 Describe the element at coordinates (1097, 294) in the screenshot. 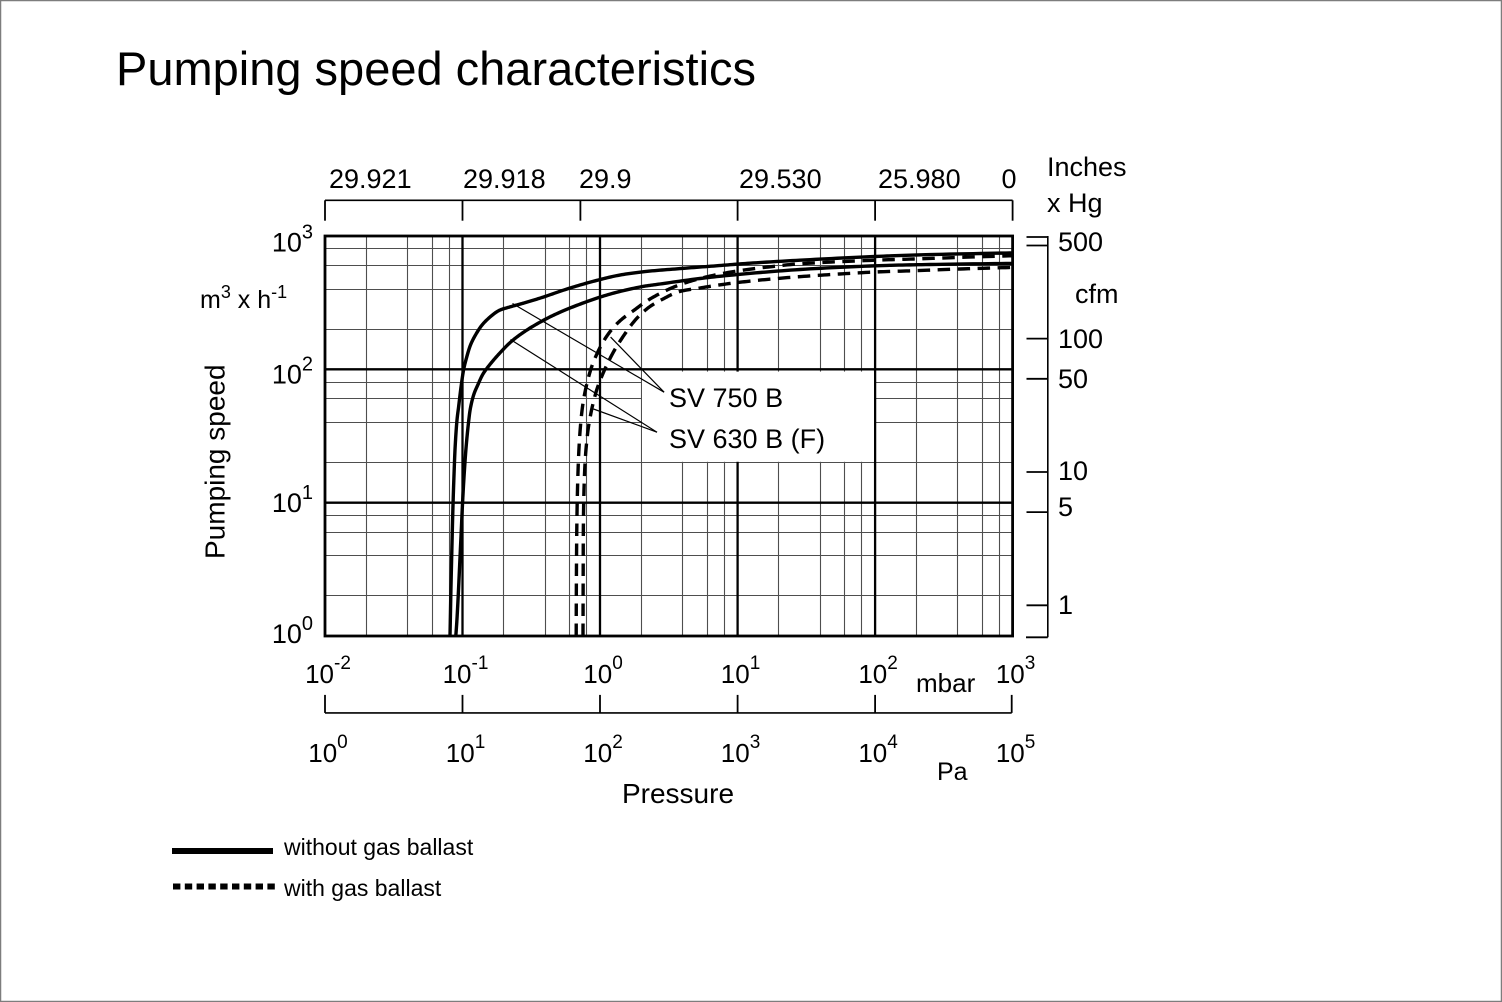

I see `svg-text: cfm` at that location.